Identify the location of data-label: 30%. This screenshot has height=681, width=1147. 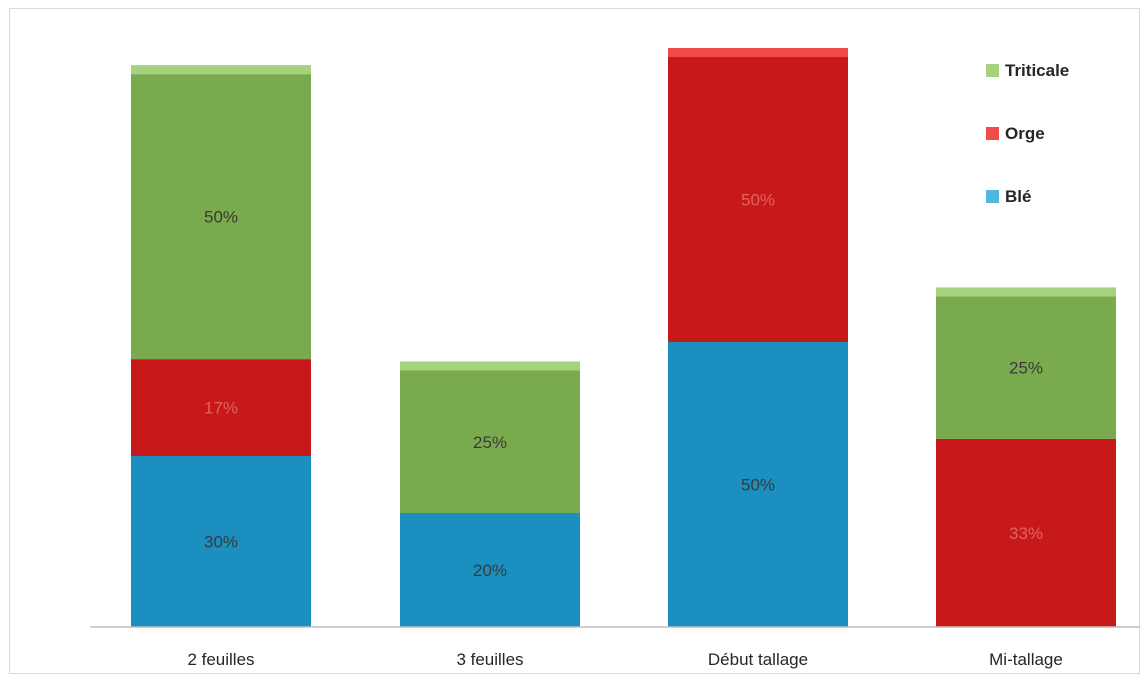
(221, 542).